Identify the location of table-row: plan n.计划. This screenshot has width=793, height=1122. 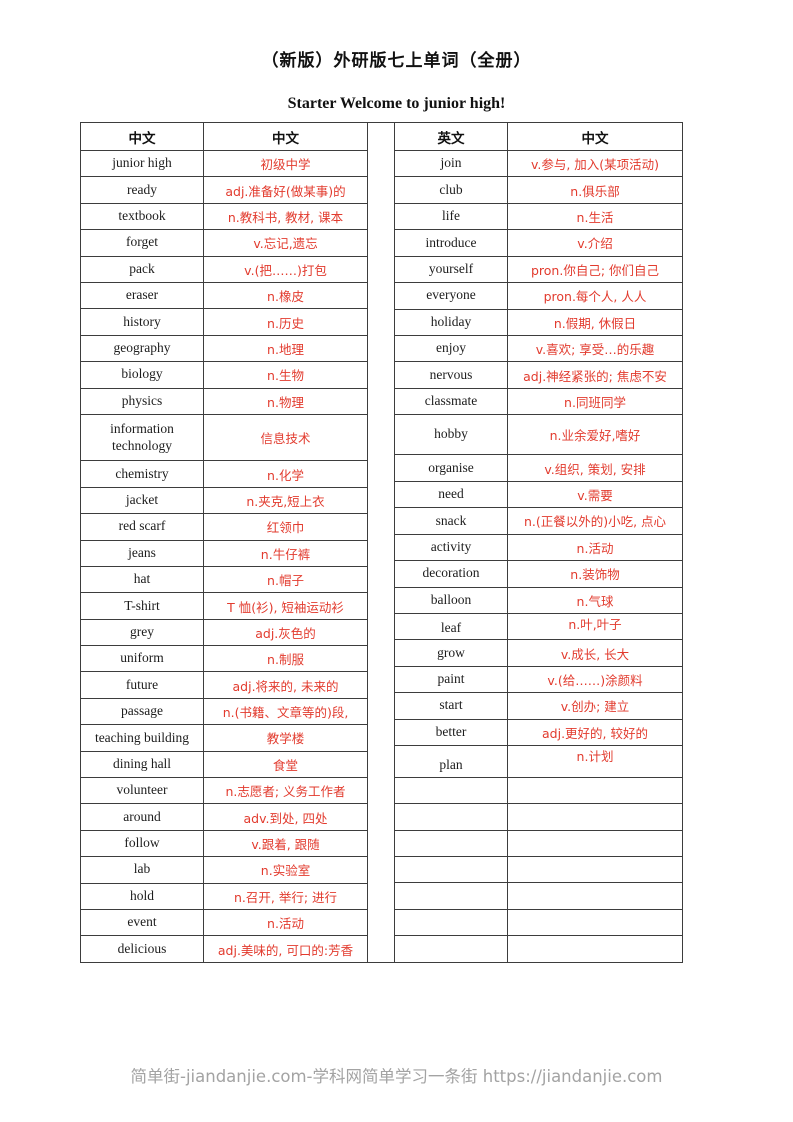
(538, 761).